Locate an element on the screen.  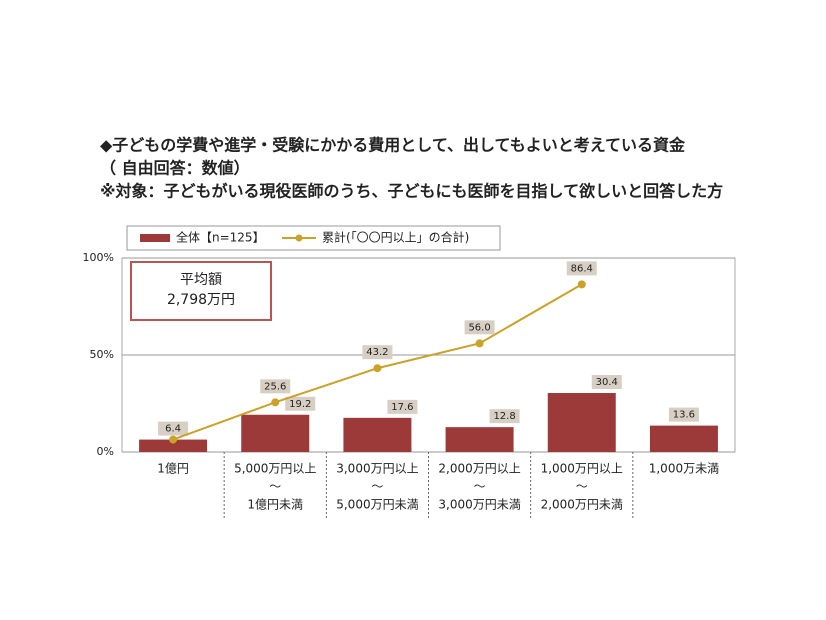
data-label: 6.4 is located at coordinates (173, 429).